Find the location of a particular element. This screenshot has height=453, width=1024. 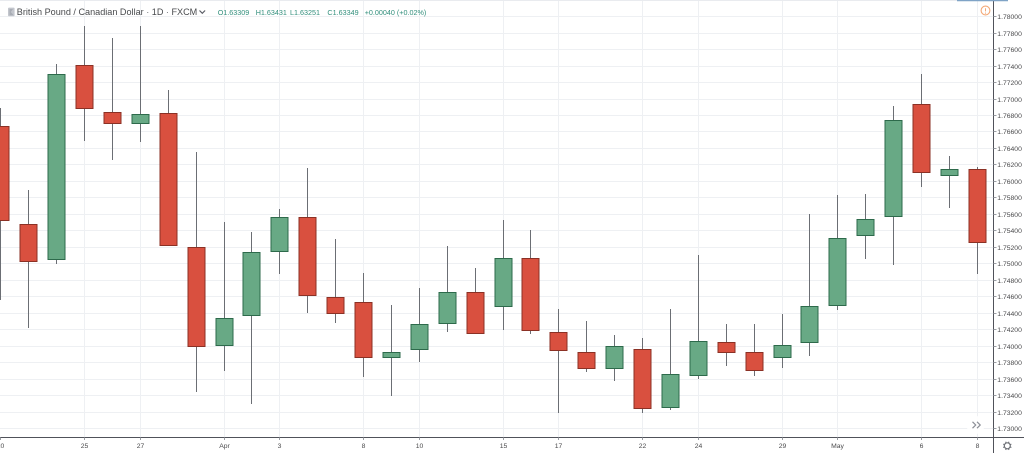

svg-text: +0.00040 (+0.02%) is located at coordinates (396, 12).